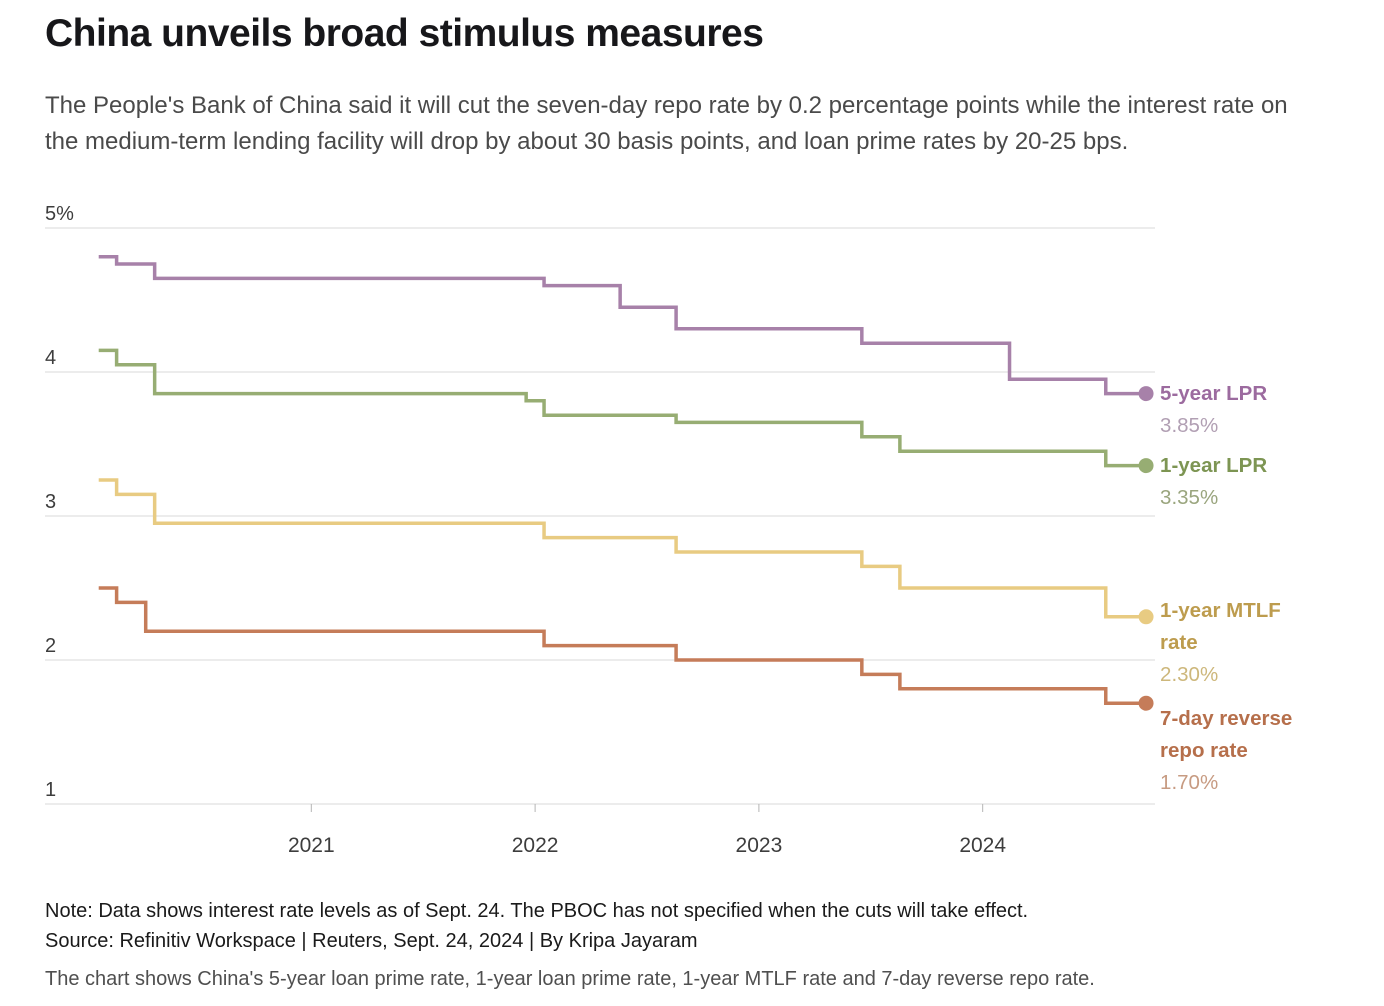 The image size is (1384, 1006). What do you see at coordinates (759, 845) in the screenshot?
I see `x-axis-tick-label: 2023` at bounding box center [759, 845].